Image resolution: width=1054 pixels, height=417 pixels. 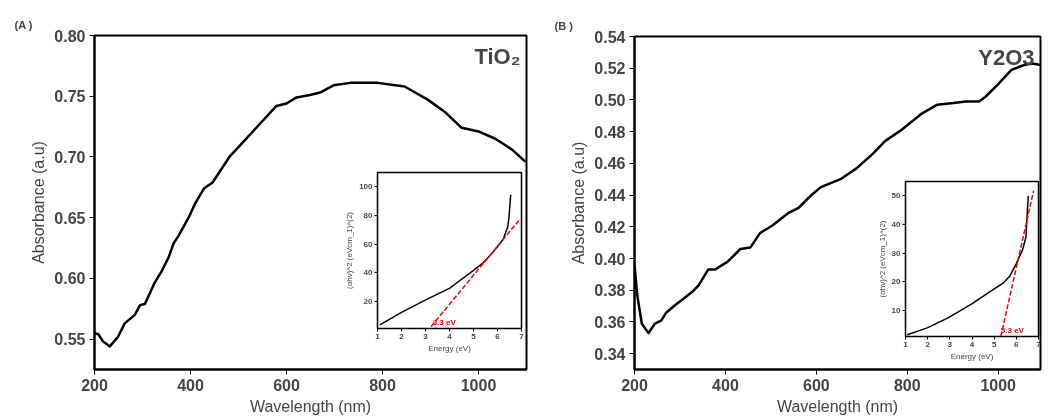 What do you see at coordinates (610, 37) in the screenshot?
I see `y-tick-label: 0.54` at bounding box center [610, 37].